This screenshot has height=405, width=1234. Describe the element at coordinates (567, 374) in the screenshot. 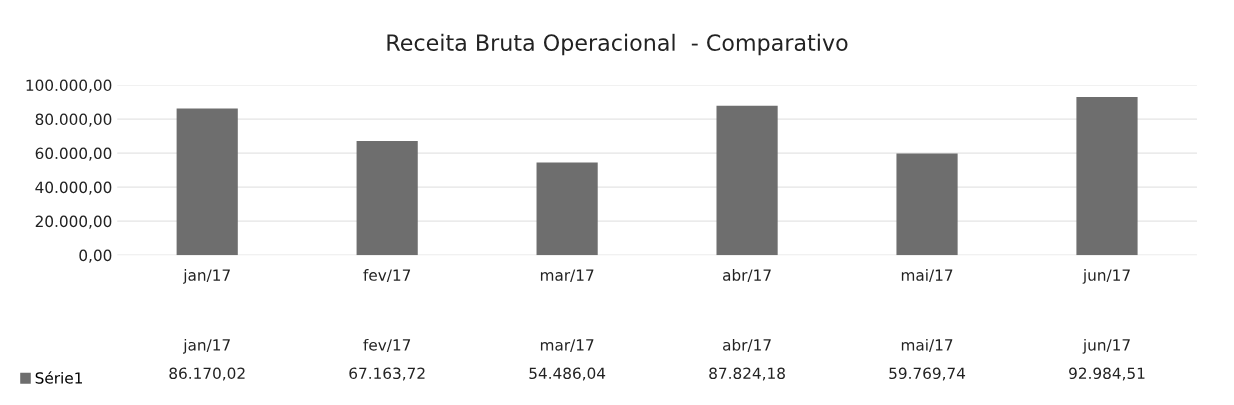

I see `data-label: 54.486,04` at that location.